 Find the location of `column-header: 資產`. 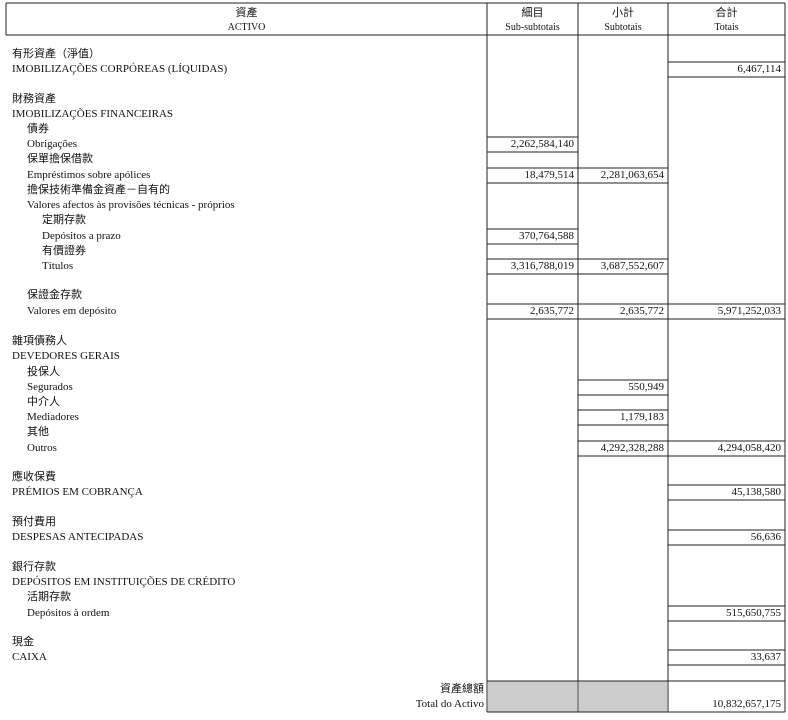

column-header: 資產 is located at coordinates (247, 12).